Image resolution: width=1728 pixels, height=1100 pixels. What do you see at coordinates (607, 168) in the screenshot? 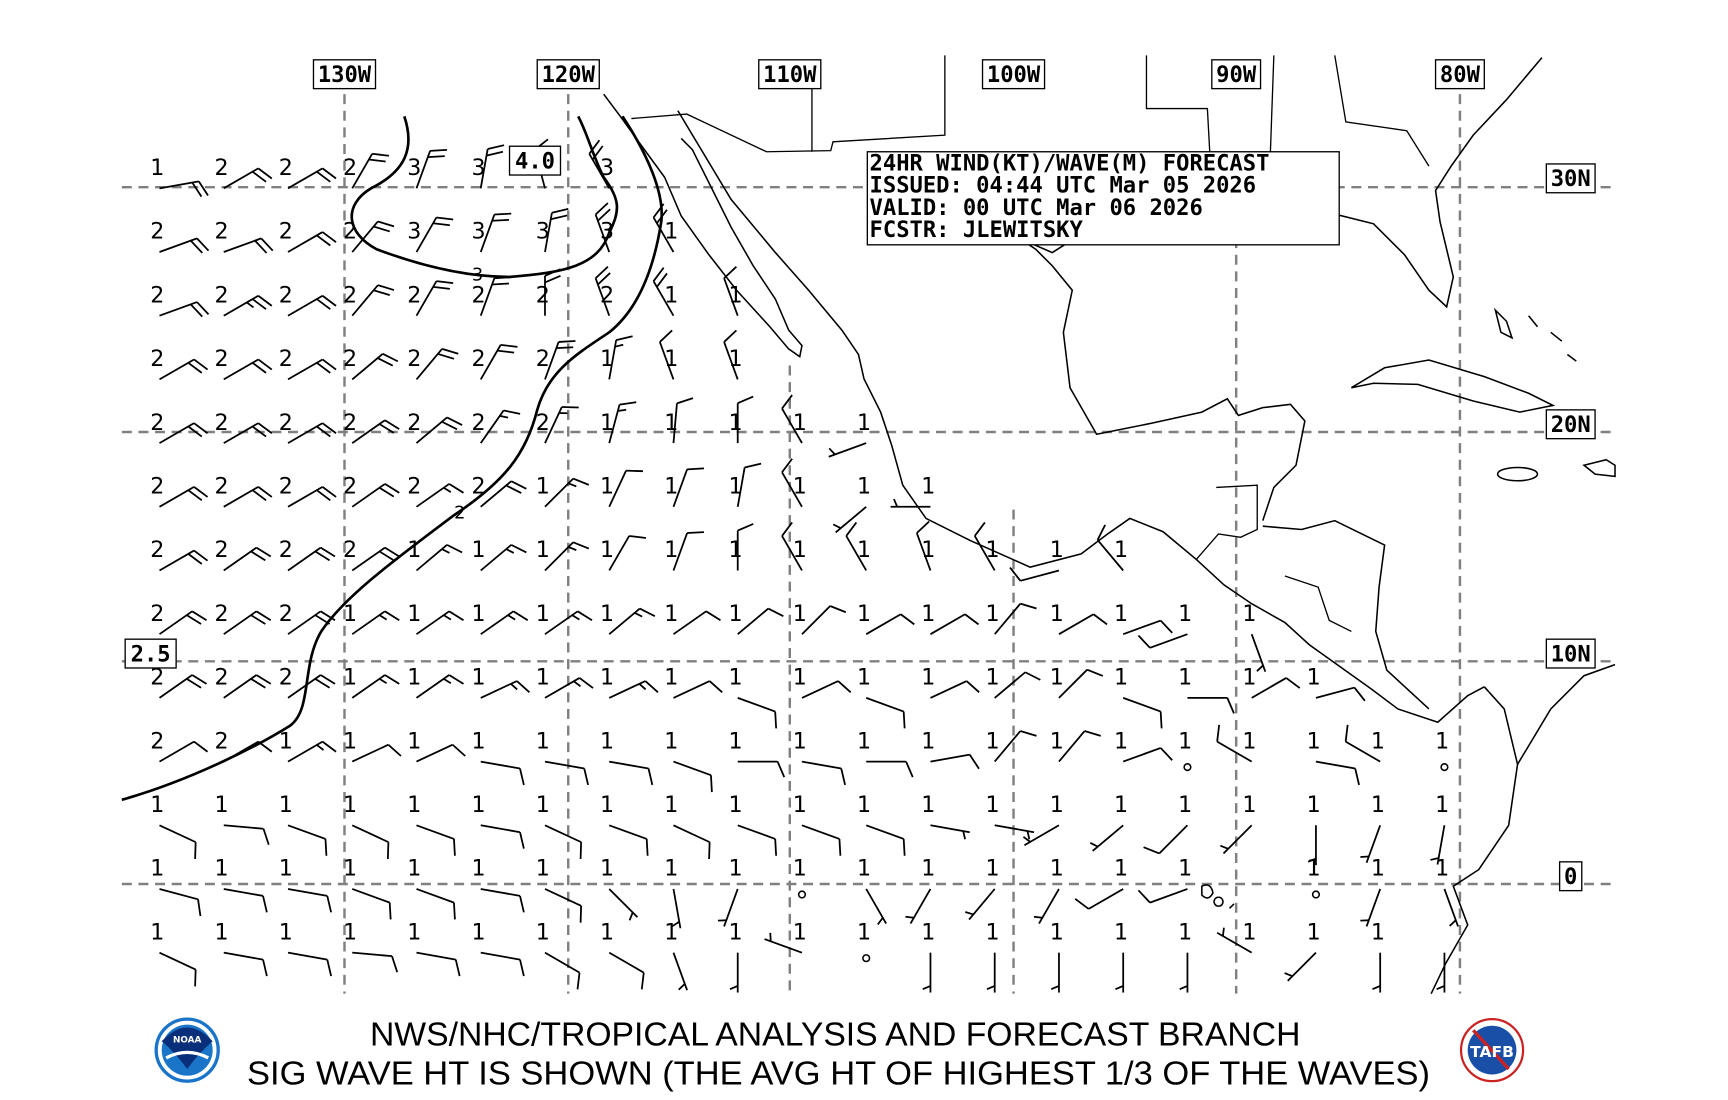
I see `wave-height: 3` at bounding box center [607, 168].